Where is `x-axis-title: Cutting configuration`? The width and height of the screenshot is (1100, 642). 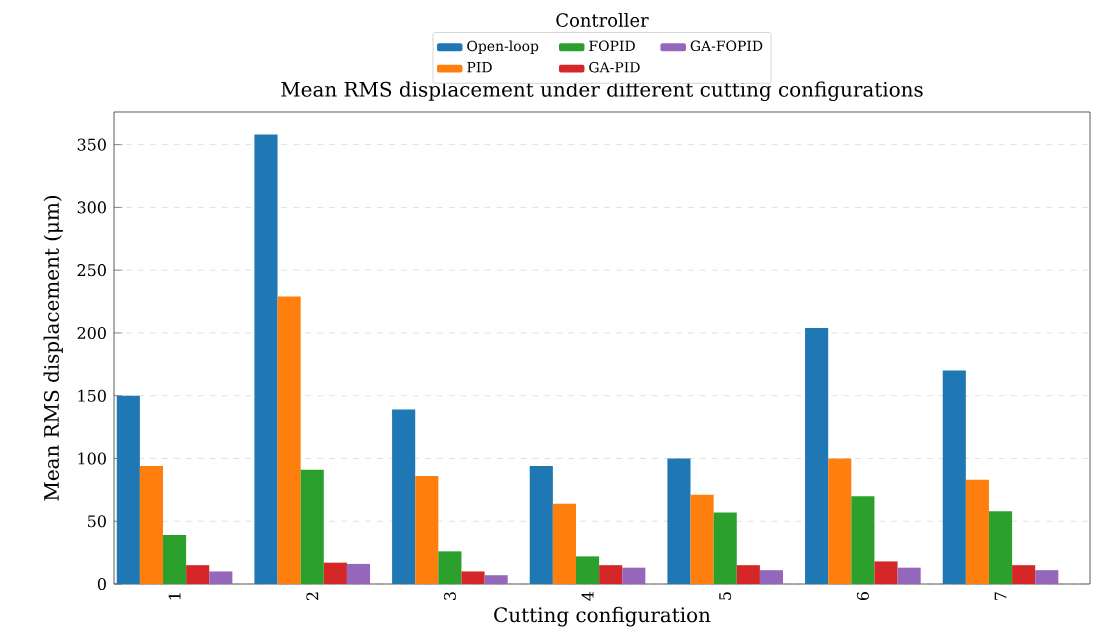
x-axis-title: Cutting configuration is located at coordinates (602, 616).